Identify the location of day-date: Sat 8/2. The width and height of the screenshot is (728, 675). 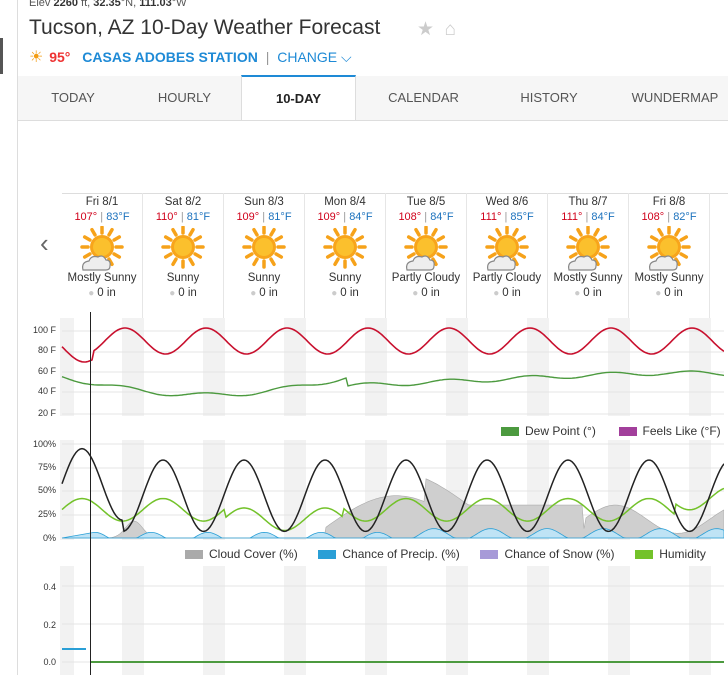
(183, 202).